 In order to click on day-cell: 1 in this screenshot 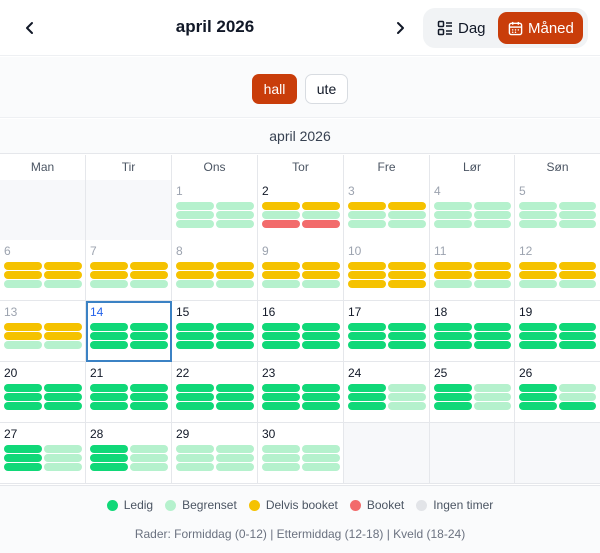, I will do `click(215, 210)`.